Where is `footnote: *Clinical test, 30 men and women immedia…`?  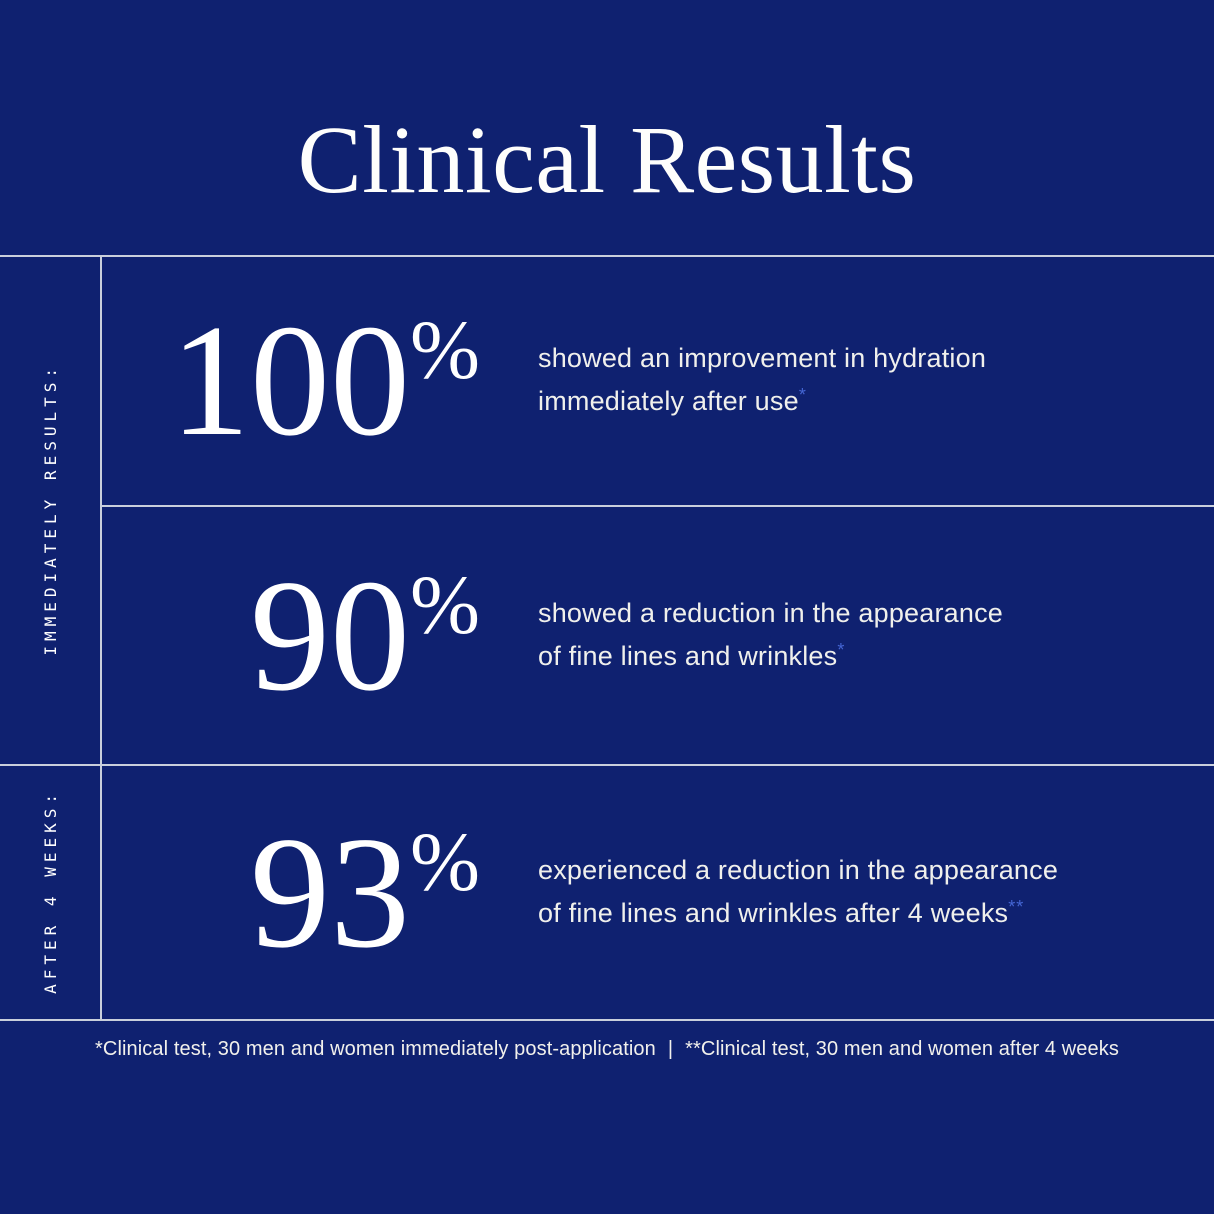 footnote: *Clinical test, 30 men and women immedia… is located at coordinates (607, 1049).